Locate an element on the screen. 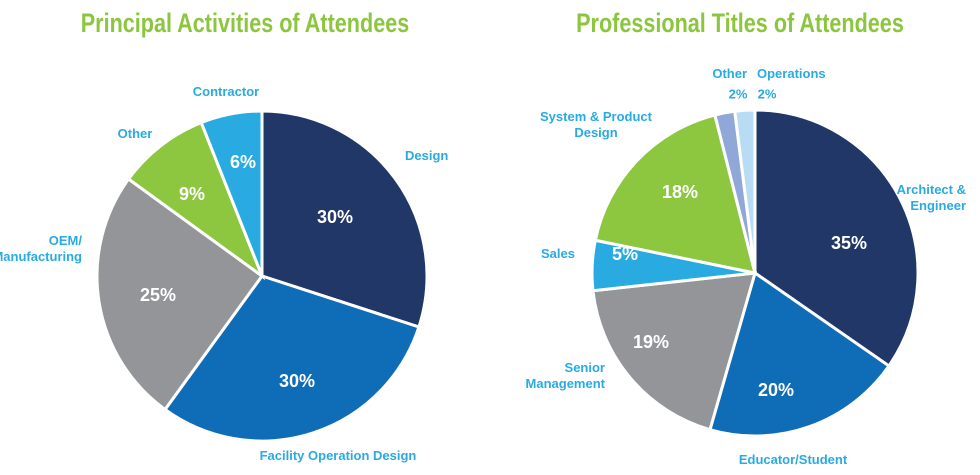  pie-titles-category-label-3: Sales is located at coordinates (558, 253).